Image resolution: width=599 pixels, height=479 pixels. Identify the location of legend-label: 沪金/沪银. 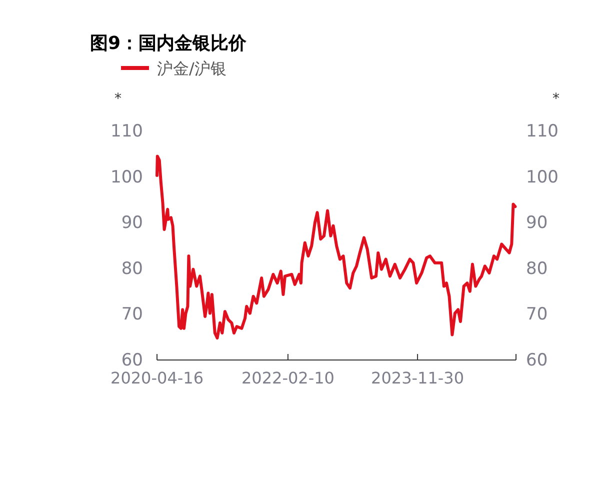
(191, 68).